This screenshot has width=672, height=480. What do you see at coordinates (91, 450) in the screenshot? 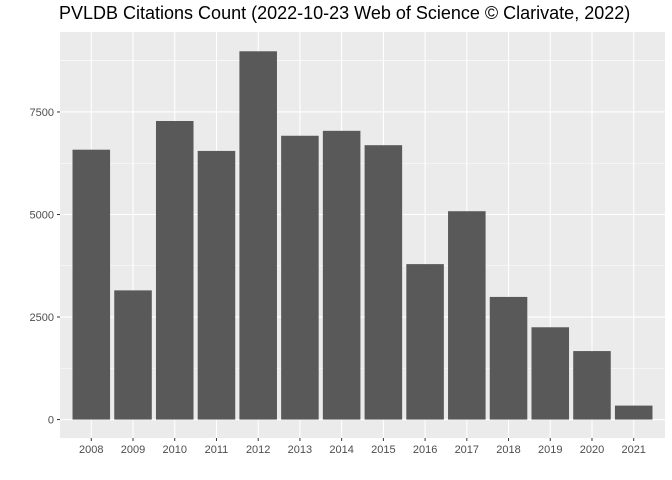
I see `x-tick-label: 2008` at bounding box center [91, 450].